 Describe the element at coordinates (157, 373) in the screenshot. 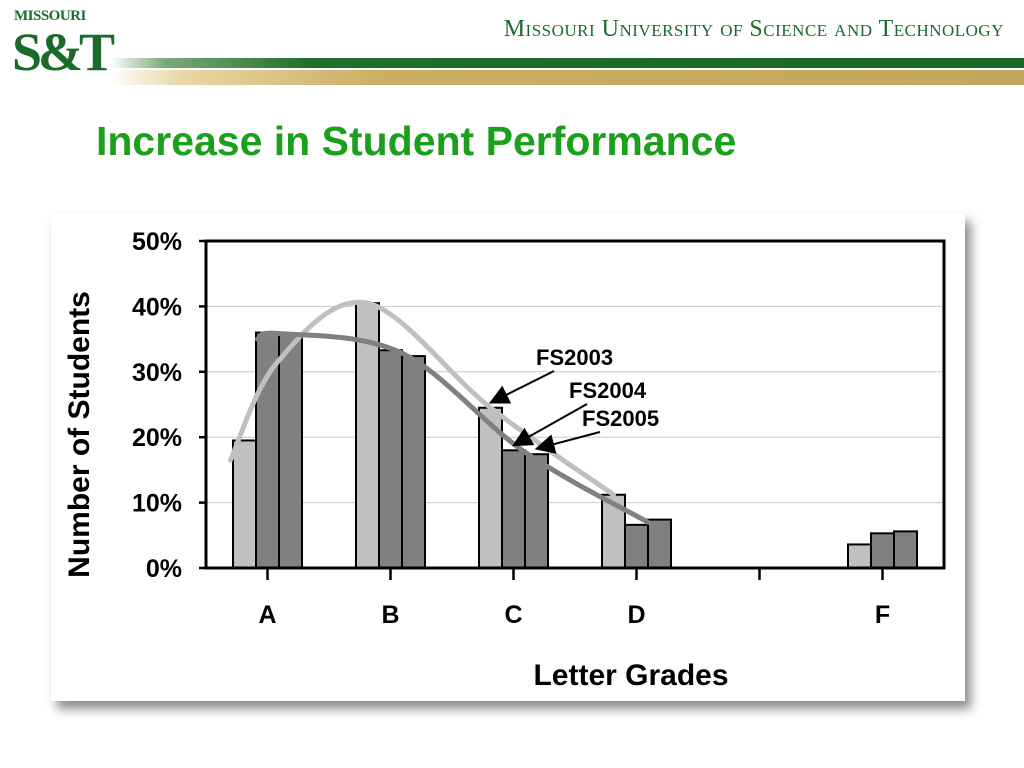

I see `y-tick-label: 30%` at that location.